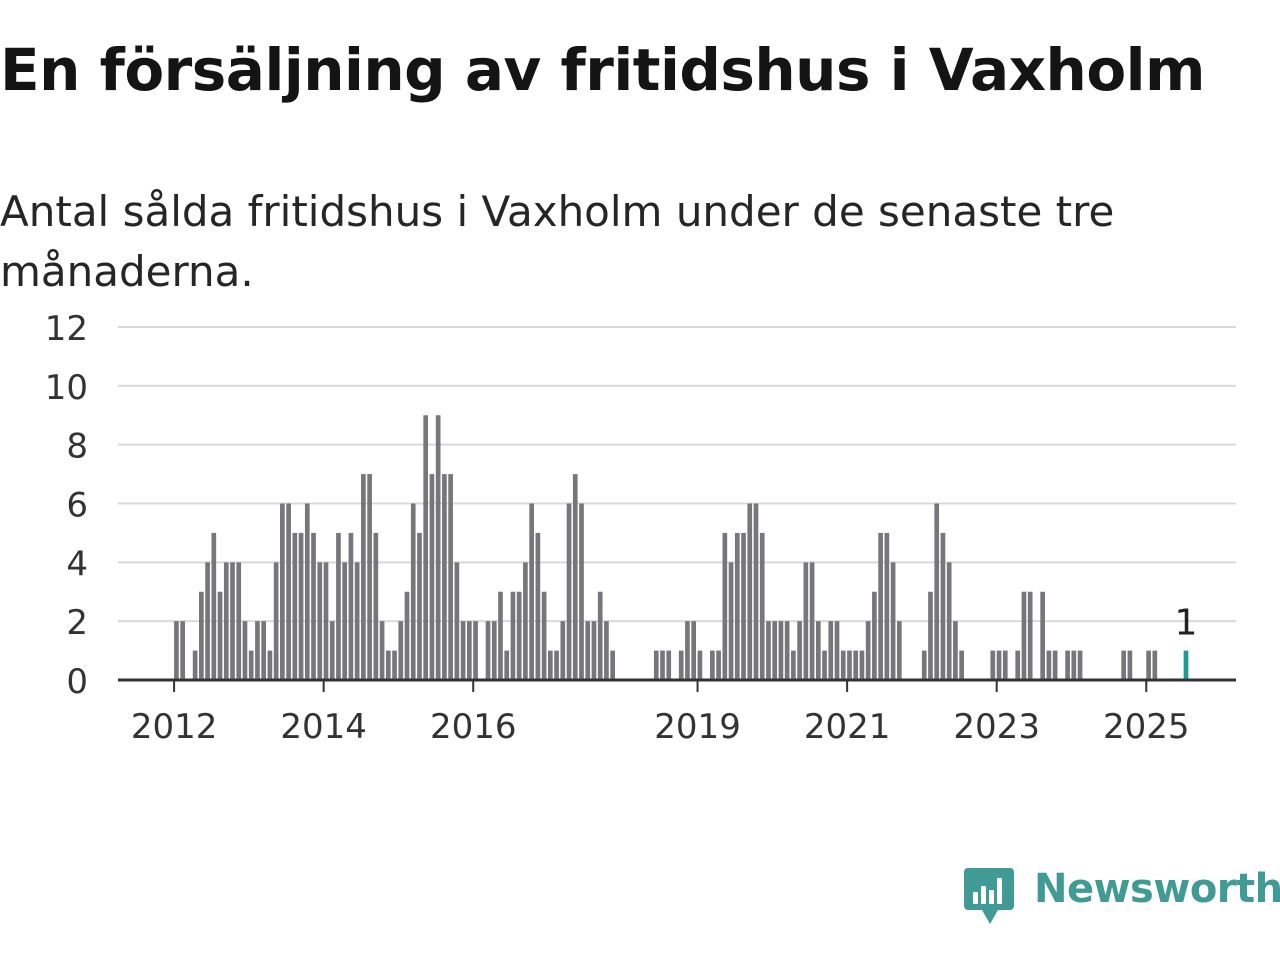  I want to click on newsworthy-logo: Newsworthy, so click(1122, 896).